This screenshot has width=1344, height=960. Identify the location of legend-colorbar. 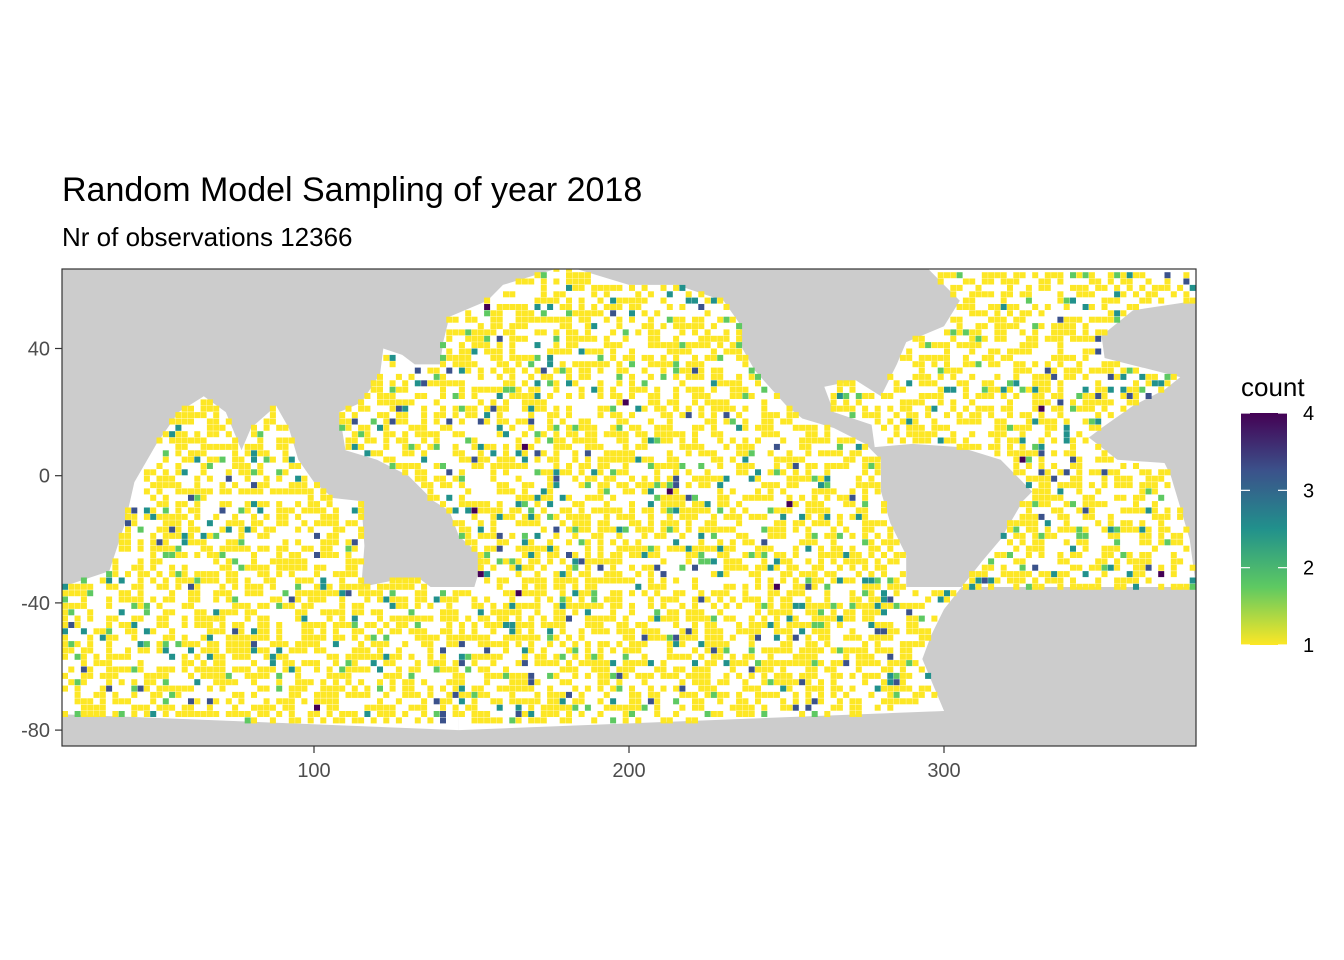
(1264, 529).